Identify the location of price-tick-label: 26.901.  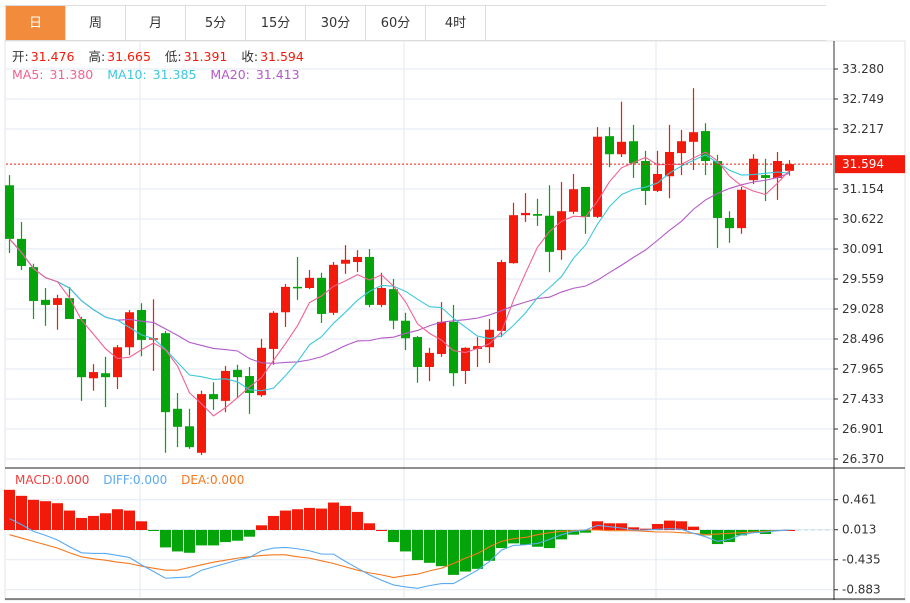
(863, 429).